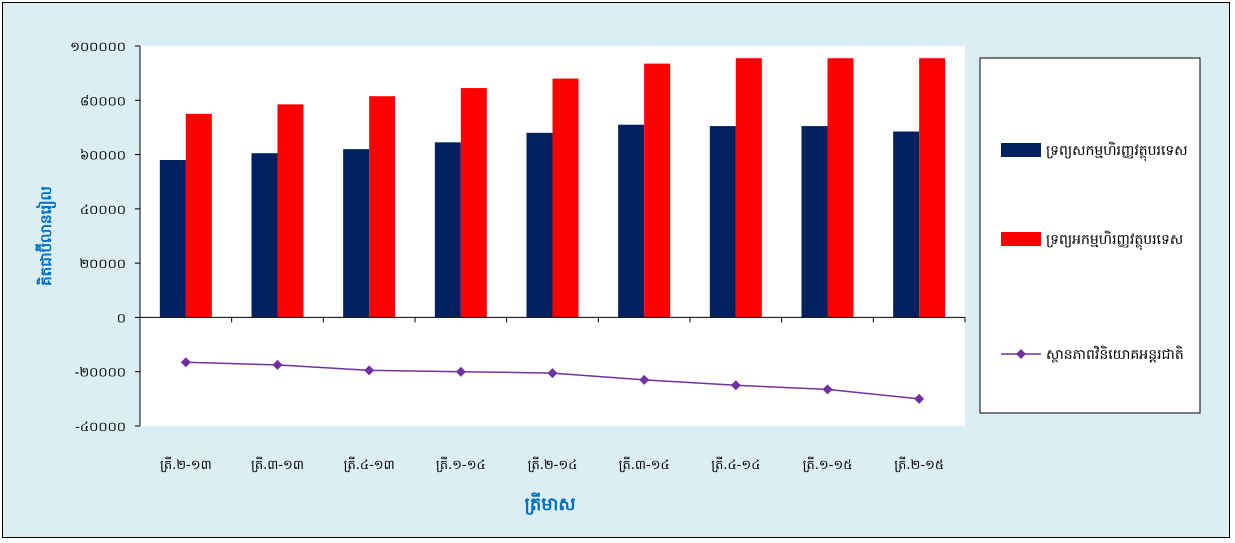 The image size is (1235, 543). Describe the element at coordinates (46, 236) in the screenshot. I see `y-axis-title: គិតជាប៊ីលានរៀល` at that location.